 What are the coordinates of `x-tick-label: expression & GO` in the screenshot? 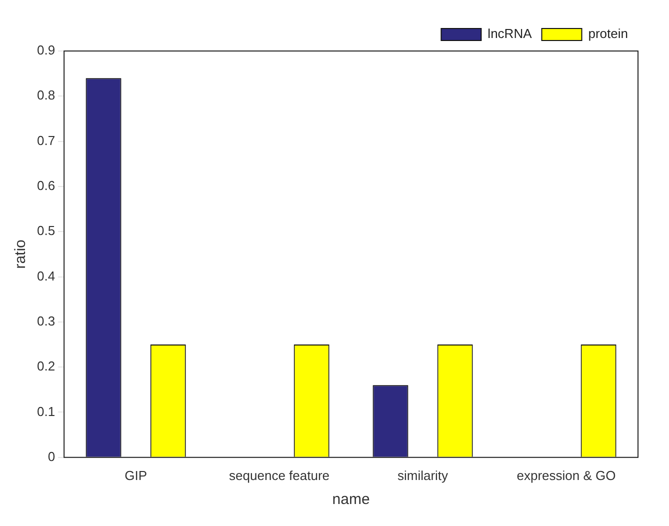 It's located at (566, 475).